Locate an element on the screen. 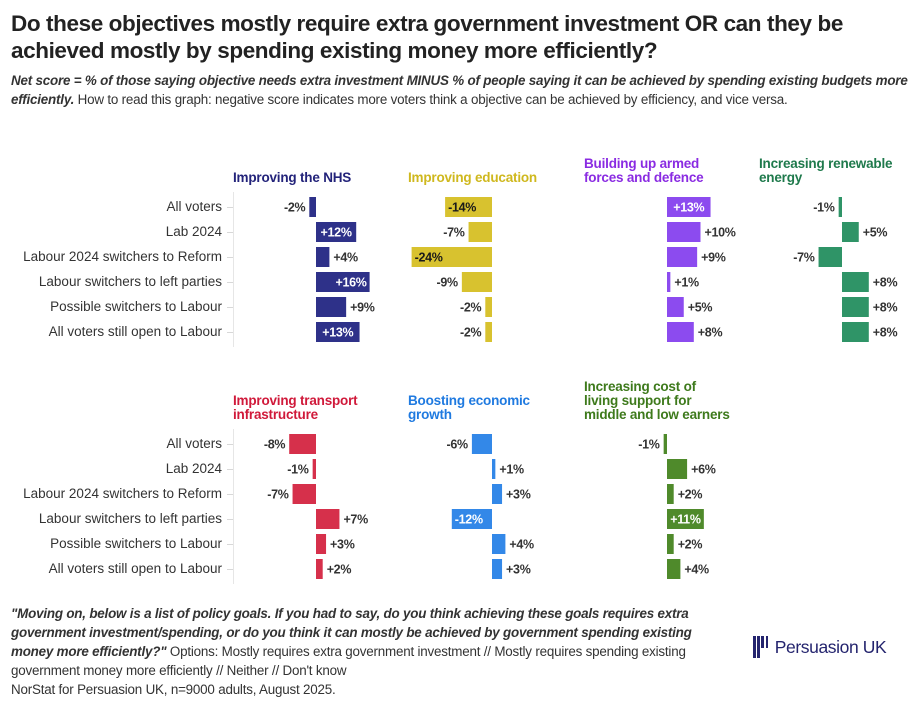 This screenshot has height=703, width=924. persuasion-uk-logo: Persuasion UK is located at coordinates (820, 647).